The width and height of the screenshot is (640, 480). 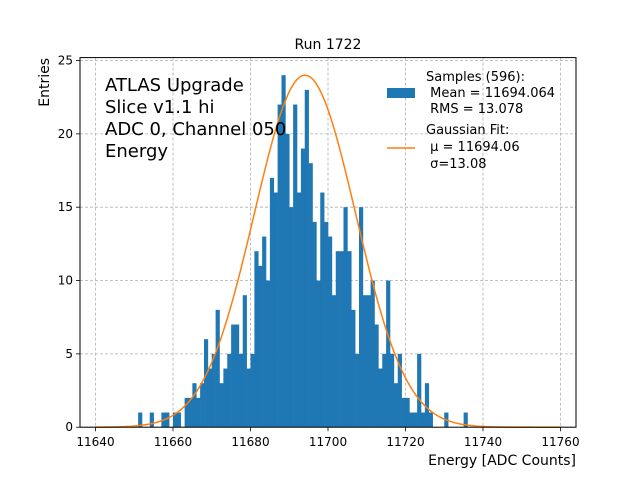 What do you see at coordinates (69, 354) in the screenshot?
I see `y-tick-label: 5` at bounding box center [69, 354].